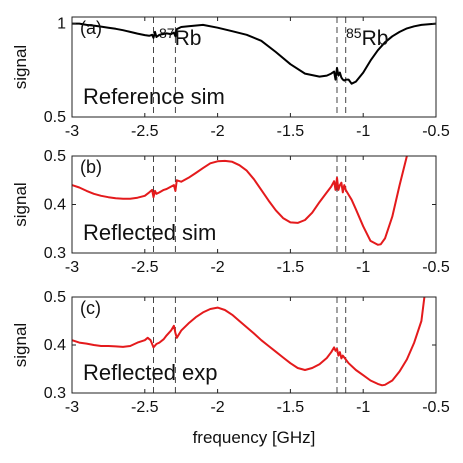 Image resolution: width=463 pixels, height=463 pixels. What do you see at coordinates (154, 96) in the screenshot?
I see `panel-a-inset-label: Reference sim` at bounding box center [154, 96].